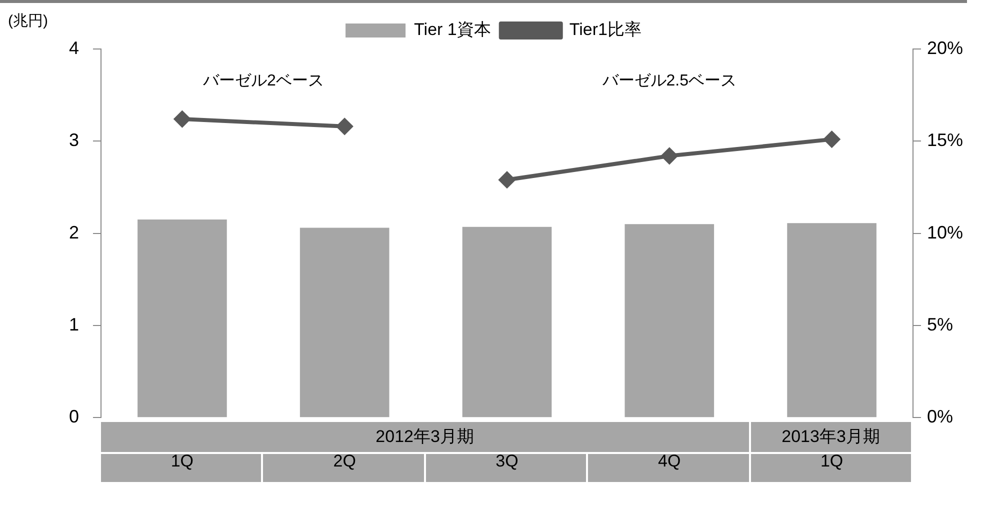  What do you see at coordinates (426, 437) in the screenshot?
I see `header-cell: 2012年3月期` at bounding box center [426, 437].